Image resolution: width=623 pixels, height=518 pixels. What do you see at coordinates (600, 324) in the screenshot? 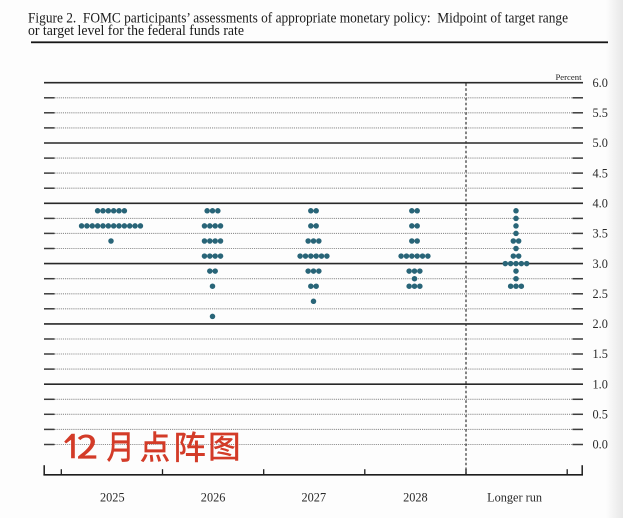
I see `svg-text: 2.0` at bounding box center [600, 324].